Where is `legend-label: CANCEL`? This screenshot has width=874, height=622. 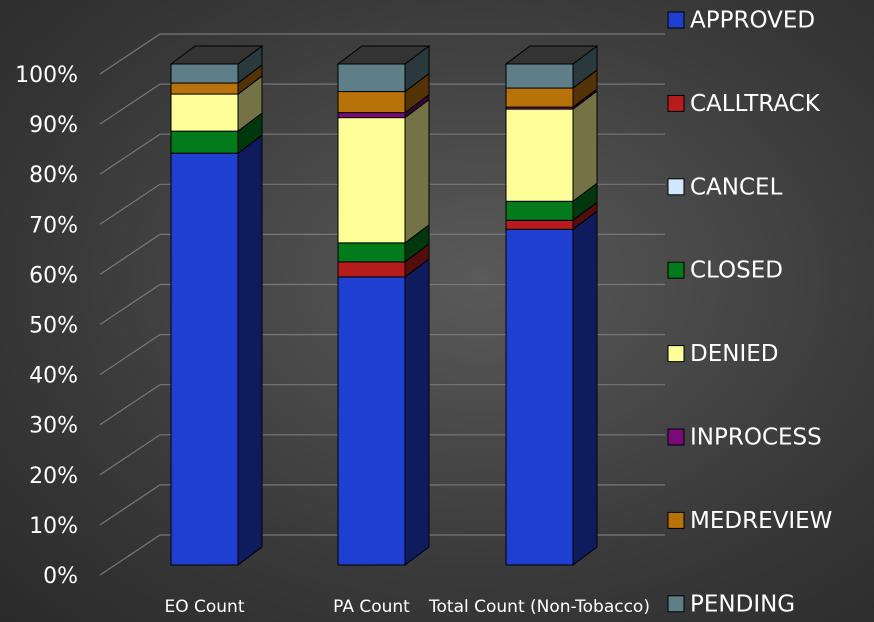
legend-label: CANCEL is located at coordinates (736, 187).